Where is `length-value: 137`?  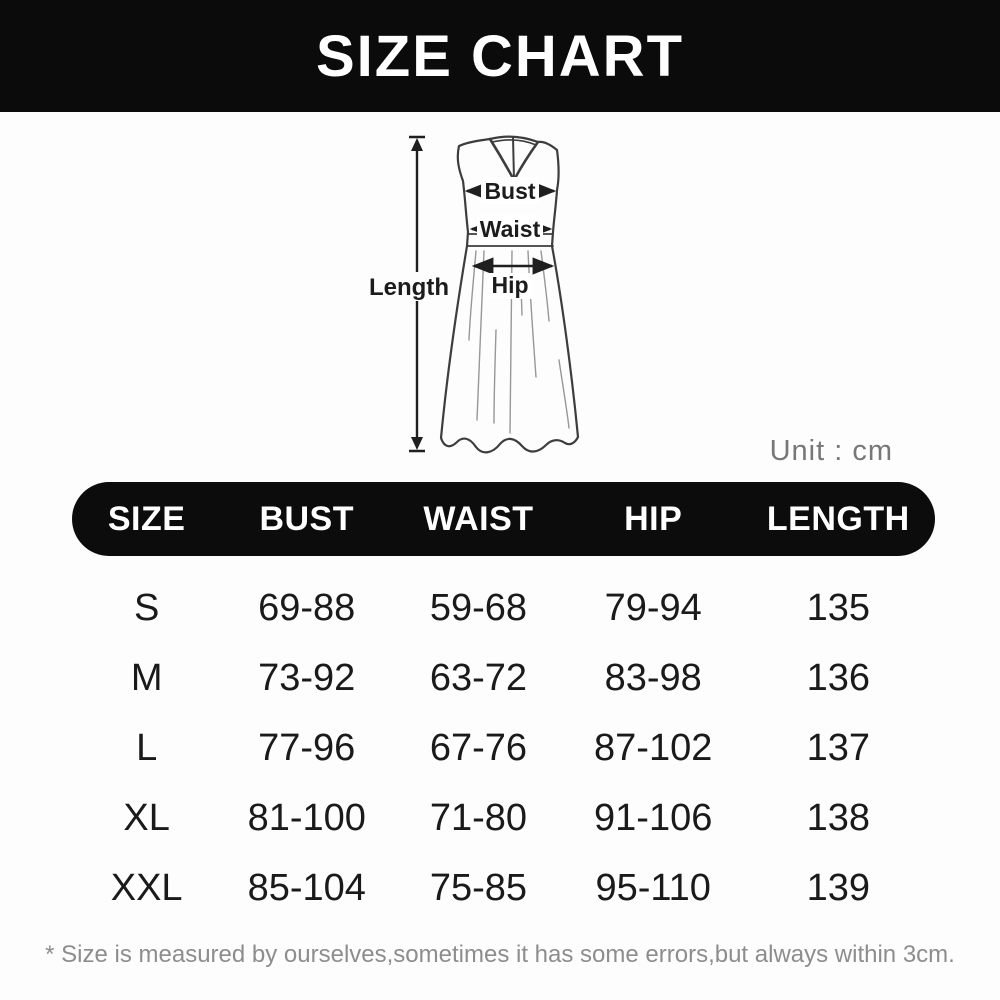
length-value: 137 is located at coordinates (838, 747).